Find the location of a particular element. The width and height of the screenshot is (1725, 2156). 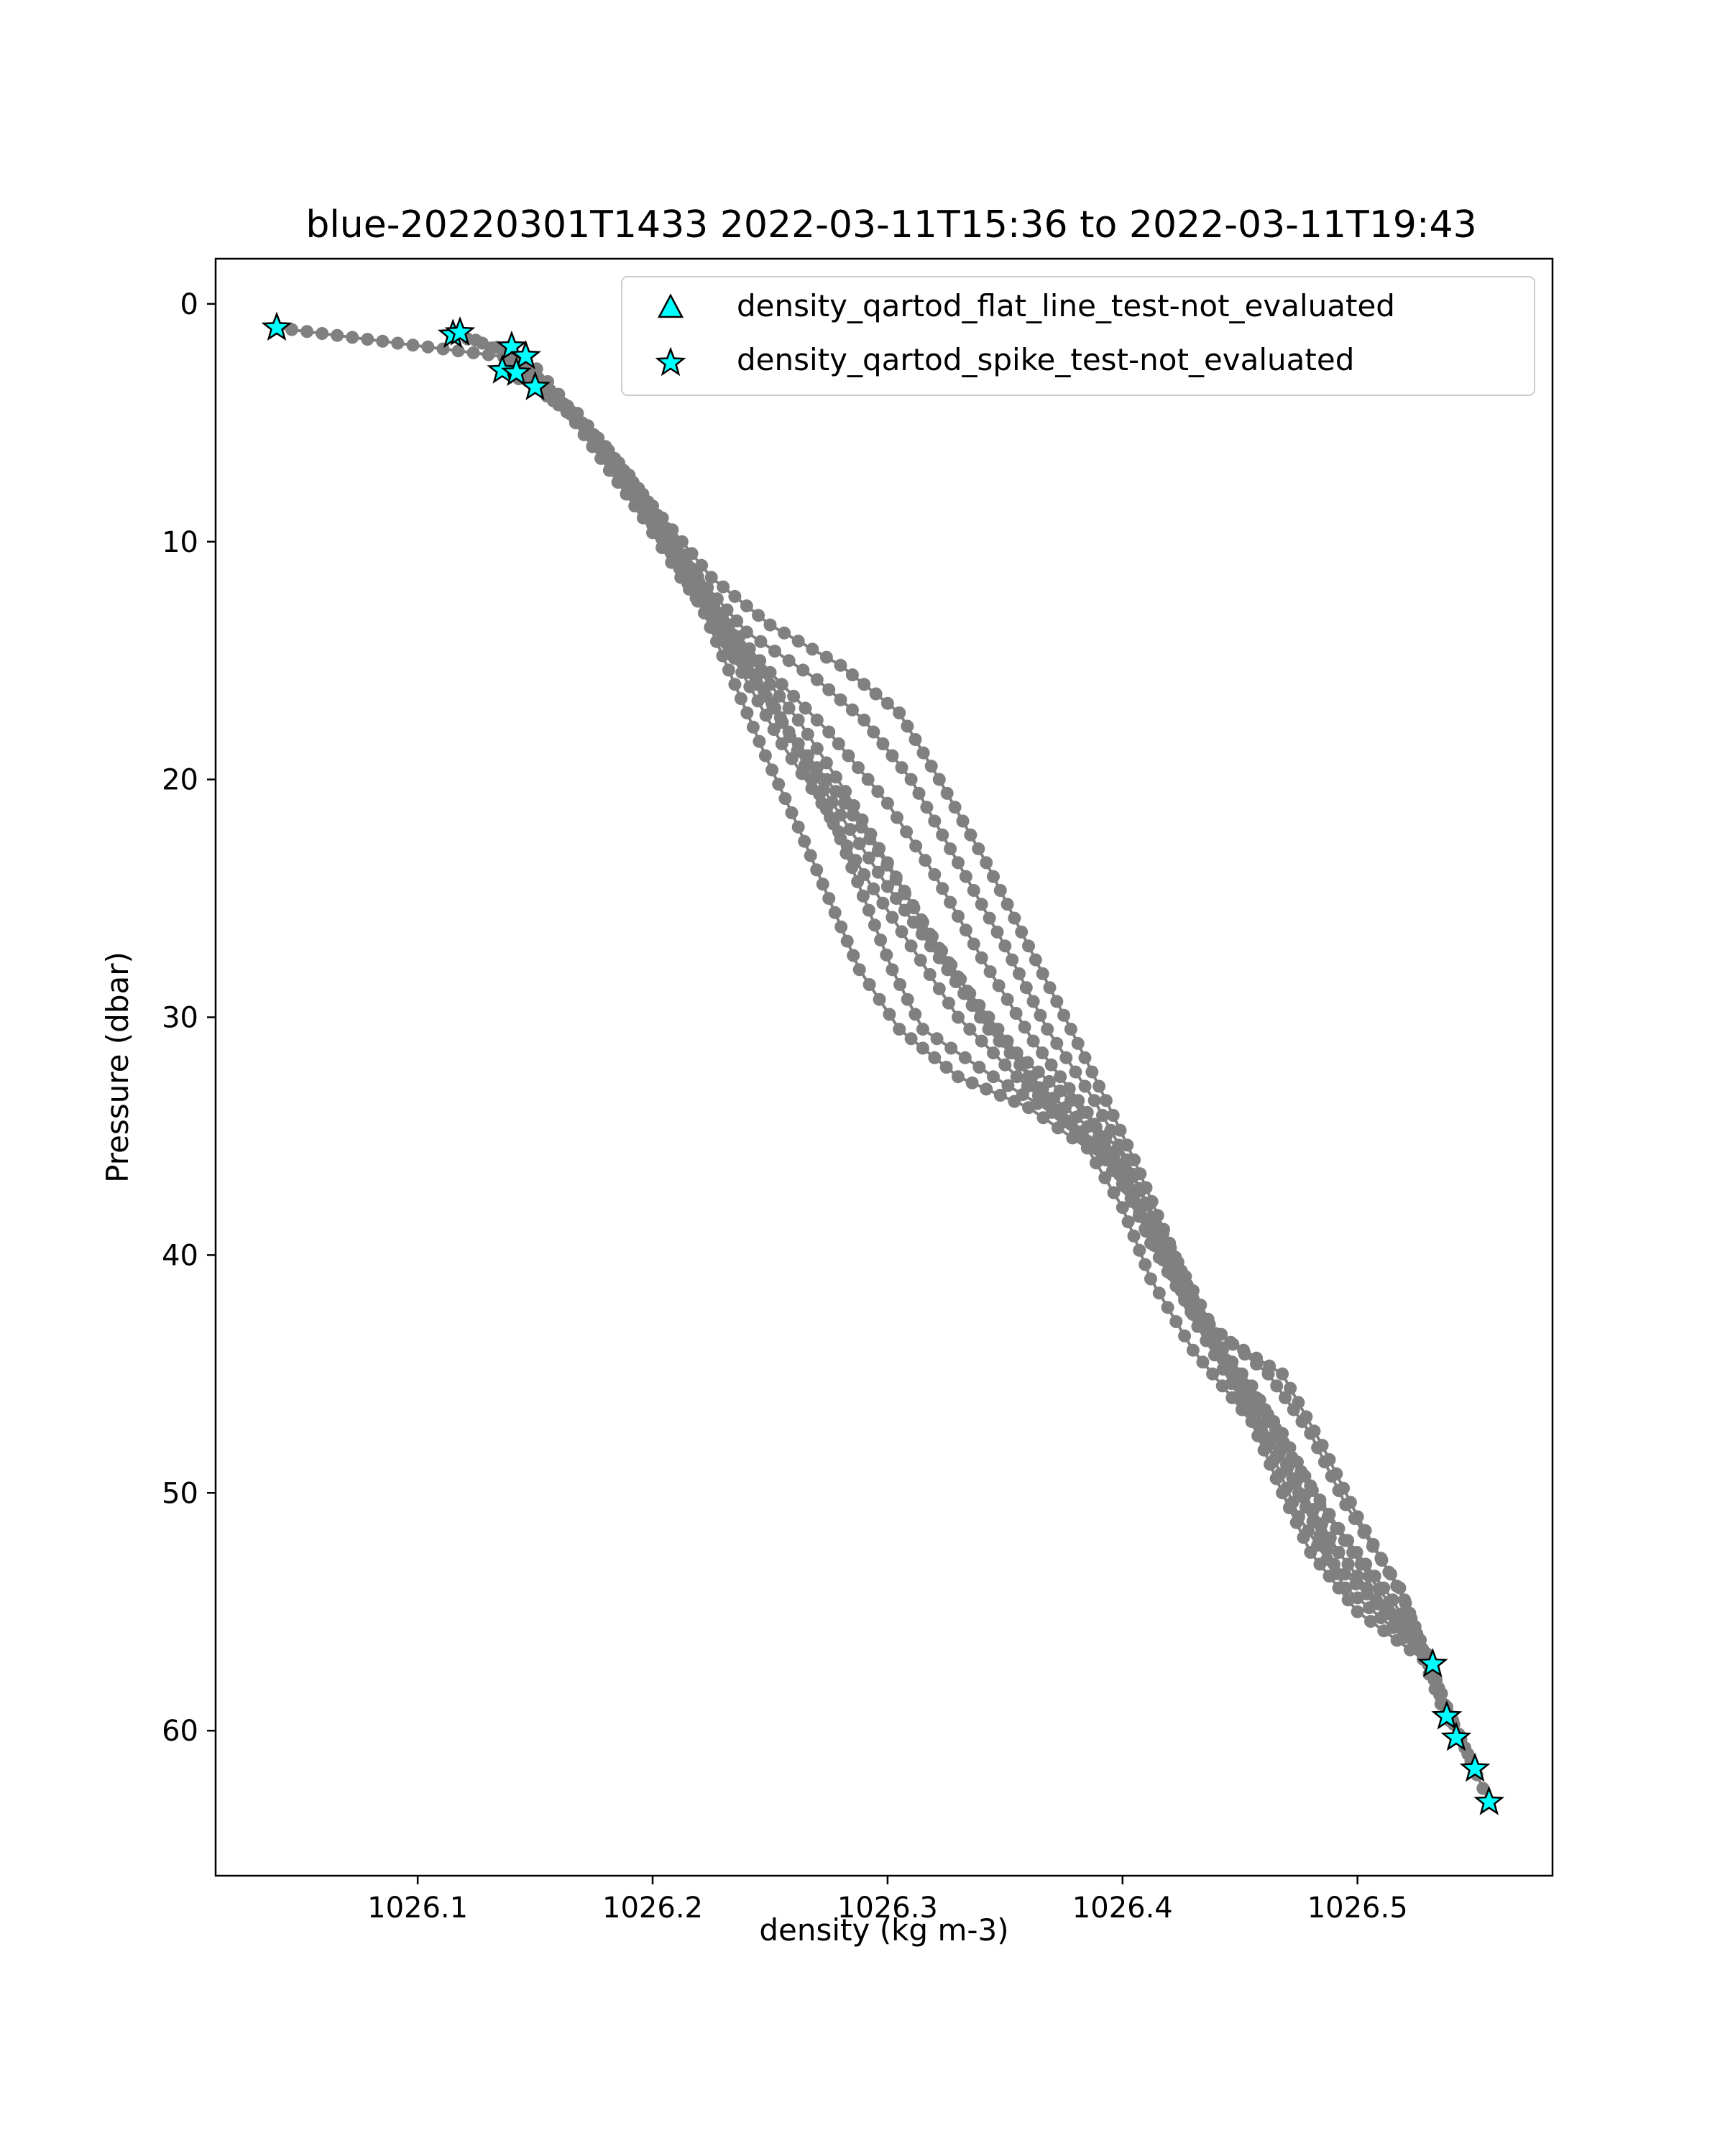

y-tick-label: 30 is located at coordinates (180, 1018).